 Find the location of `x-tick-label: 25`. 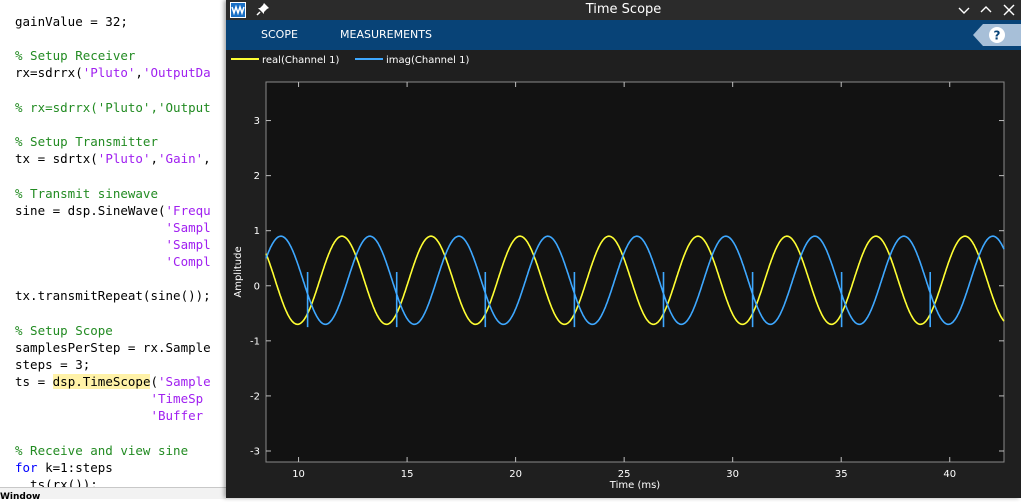

x-tick-label: 25 is located at coordinates (624, 474).